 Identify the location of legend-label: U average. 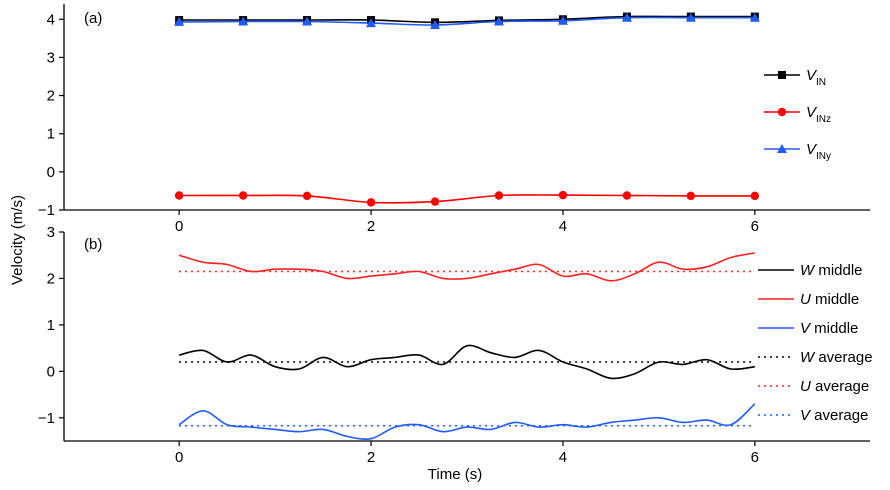
(834, 386).